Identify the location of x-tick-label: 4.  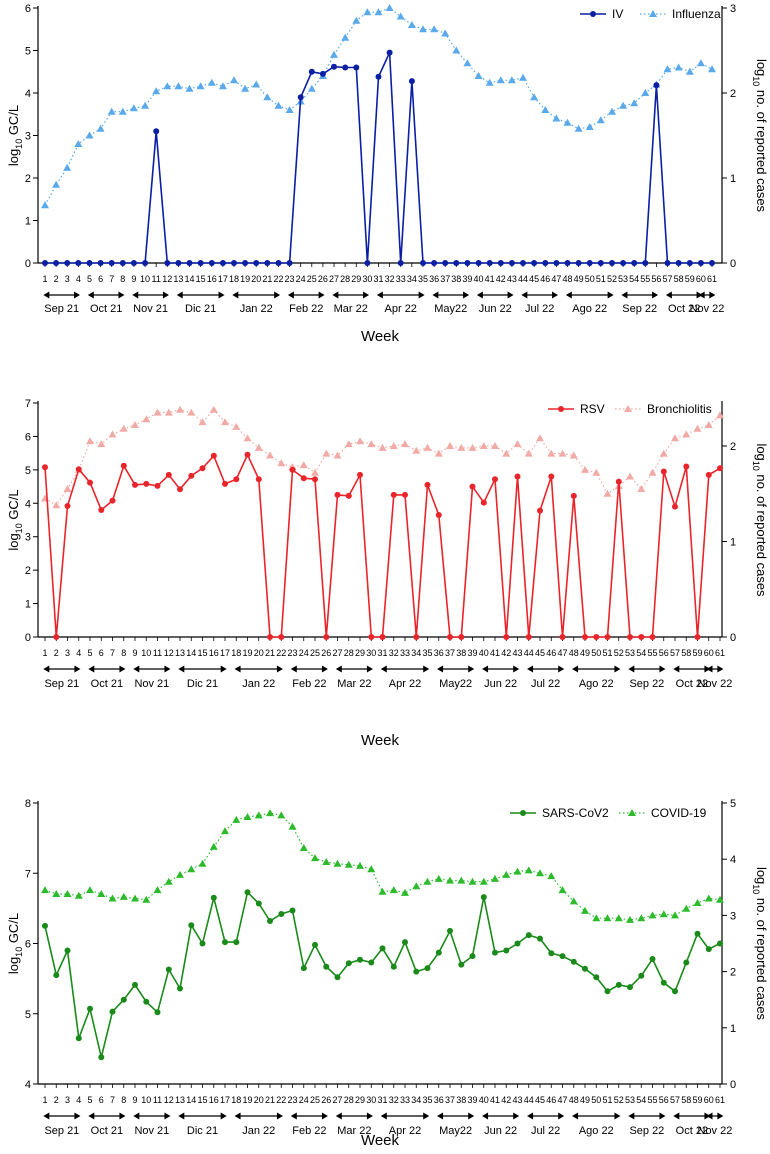
(78, 1100).